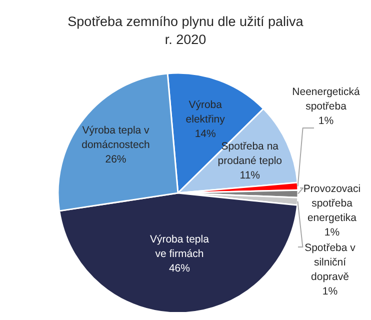 The width and height of the screenshot is (371, 320). Describe the element at coordinates (180, 246) in the screenshot. I see `slice-label: Výroba tepla ve firmách` at that location.